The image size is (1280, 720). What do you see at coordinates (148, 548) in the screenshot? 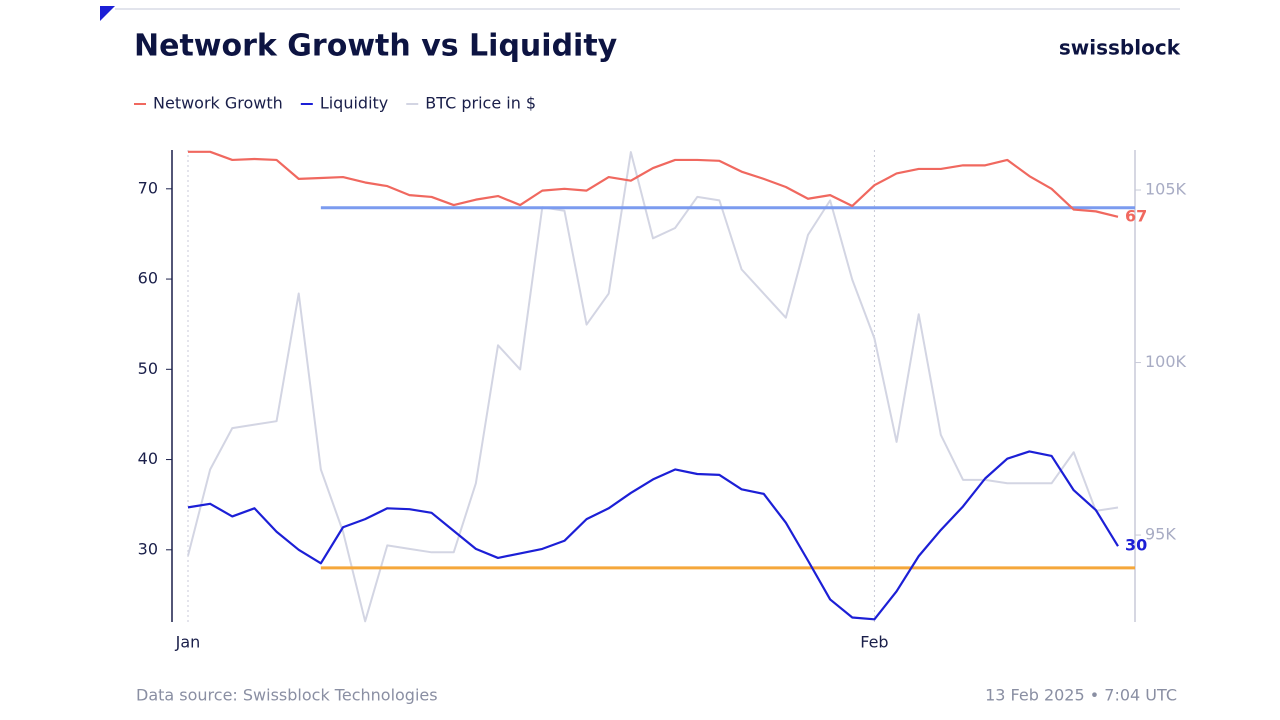
I see `y-tick-label: 30` at bounding box center [148, 548].